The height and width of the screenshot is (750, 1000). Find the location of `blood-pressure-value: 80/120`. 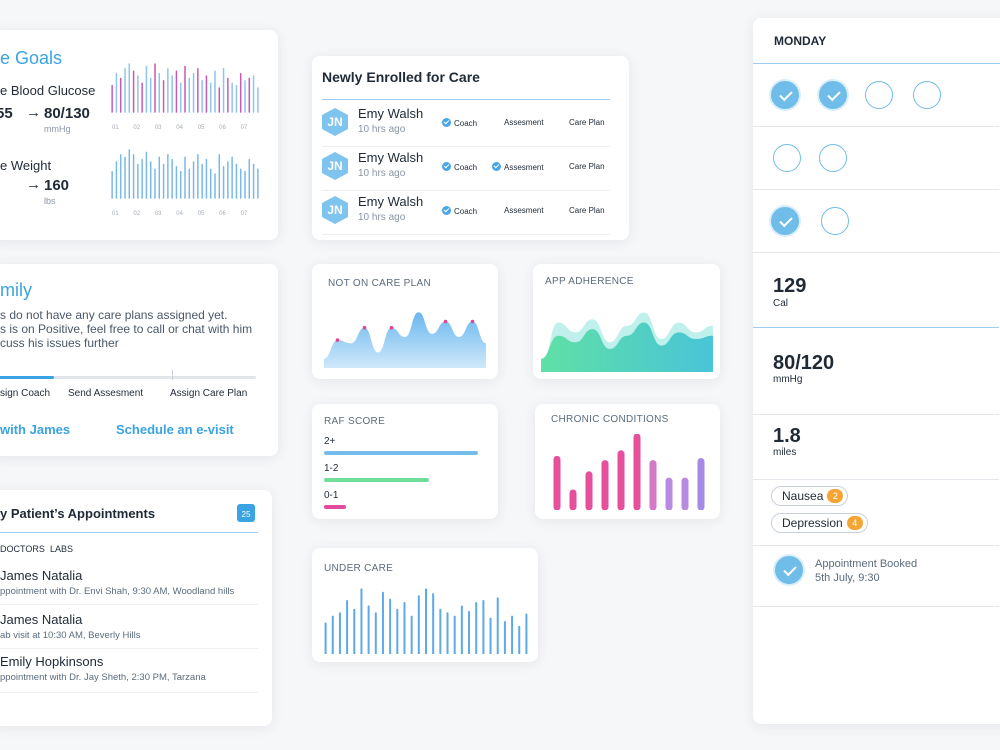

blood-pressure-value: 80/120 is located at coordinates (804, 363).